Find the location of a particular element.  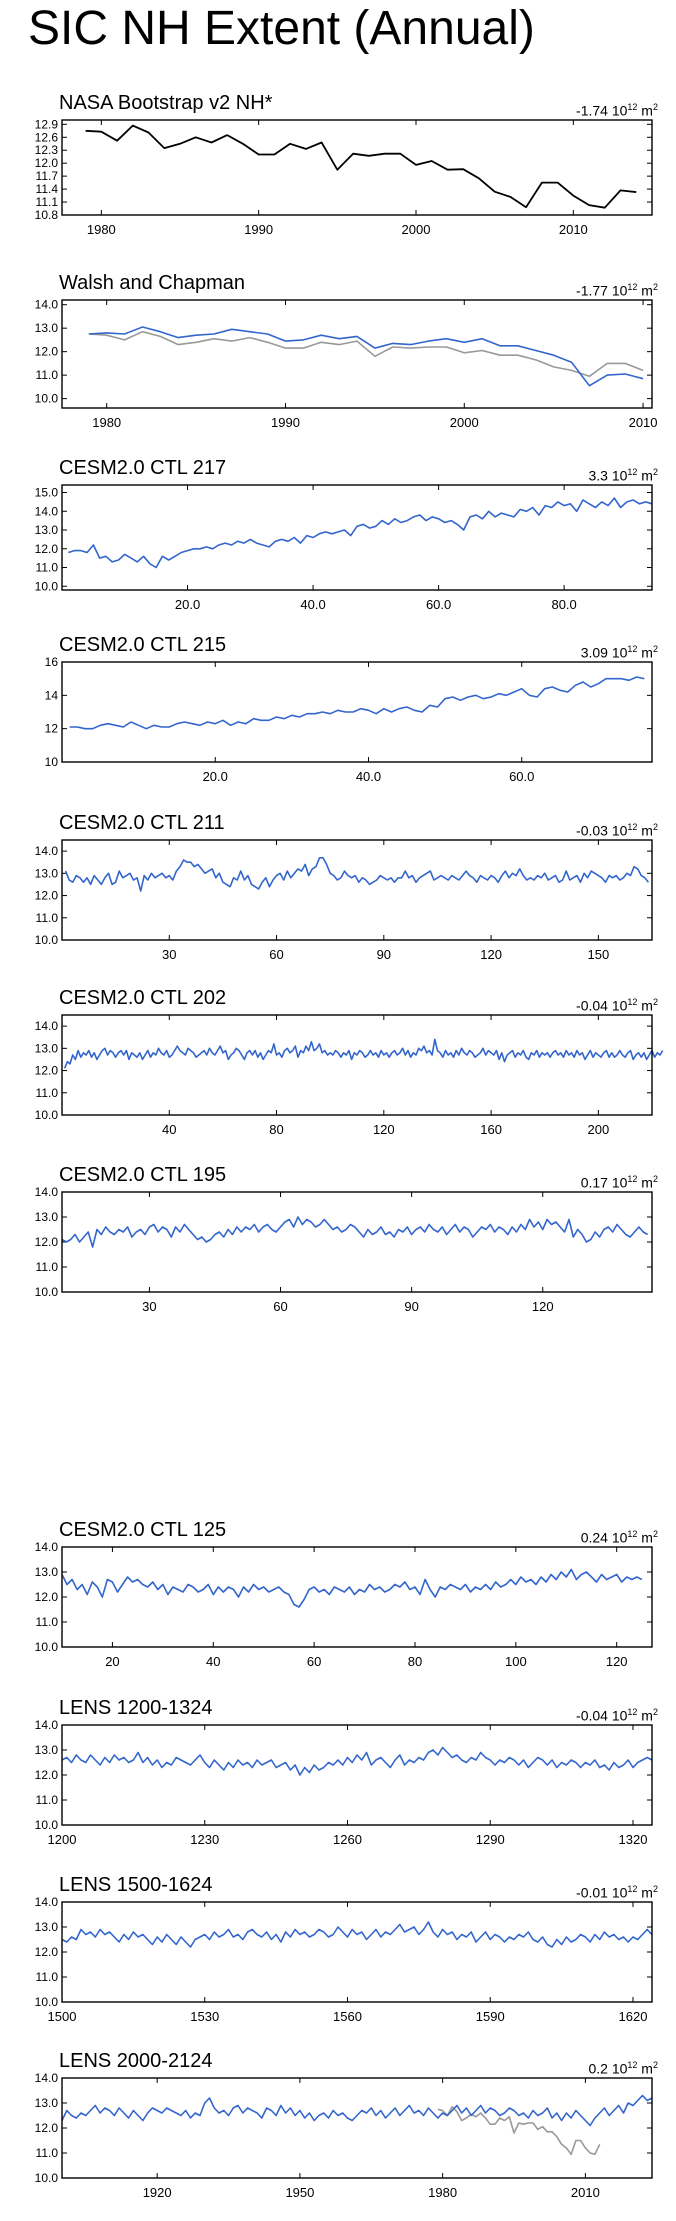

trend-label: -1.74 1012 m2 is located at coordinates (617, 109).